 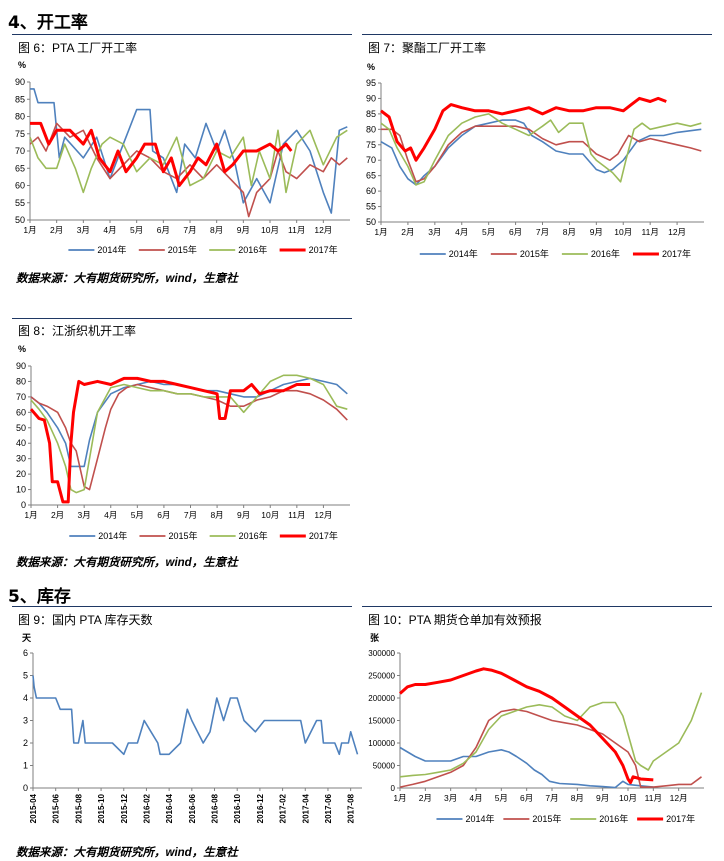 What do you see at coordinates (551, 735) in the screenshot?
I see `fig10-series-2016年` at bounding box center [551, 735].